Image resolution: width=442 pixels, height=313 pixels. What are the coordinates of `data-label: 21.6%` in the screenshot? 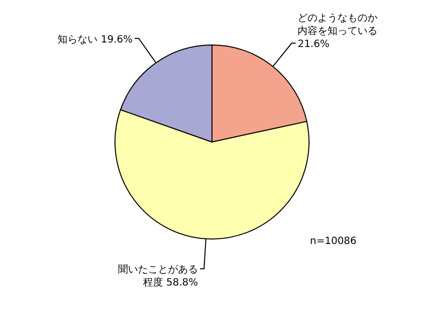 It's located at (314, 44).